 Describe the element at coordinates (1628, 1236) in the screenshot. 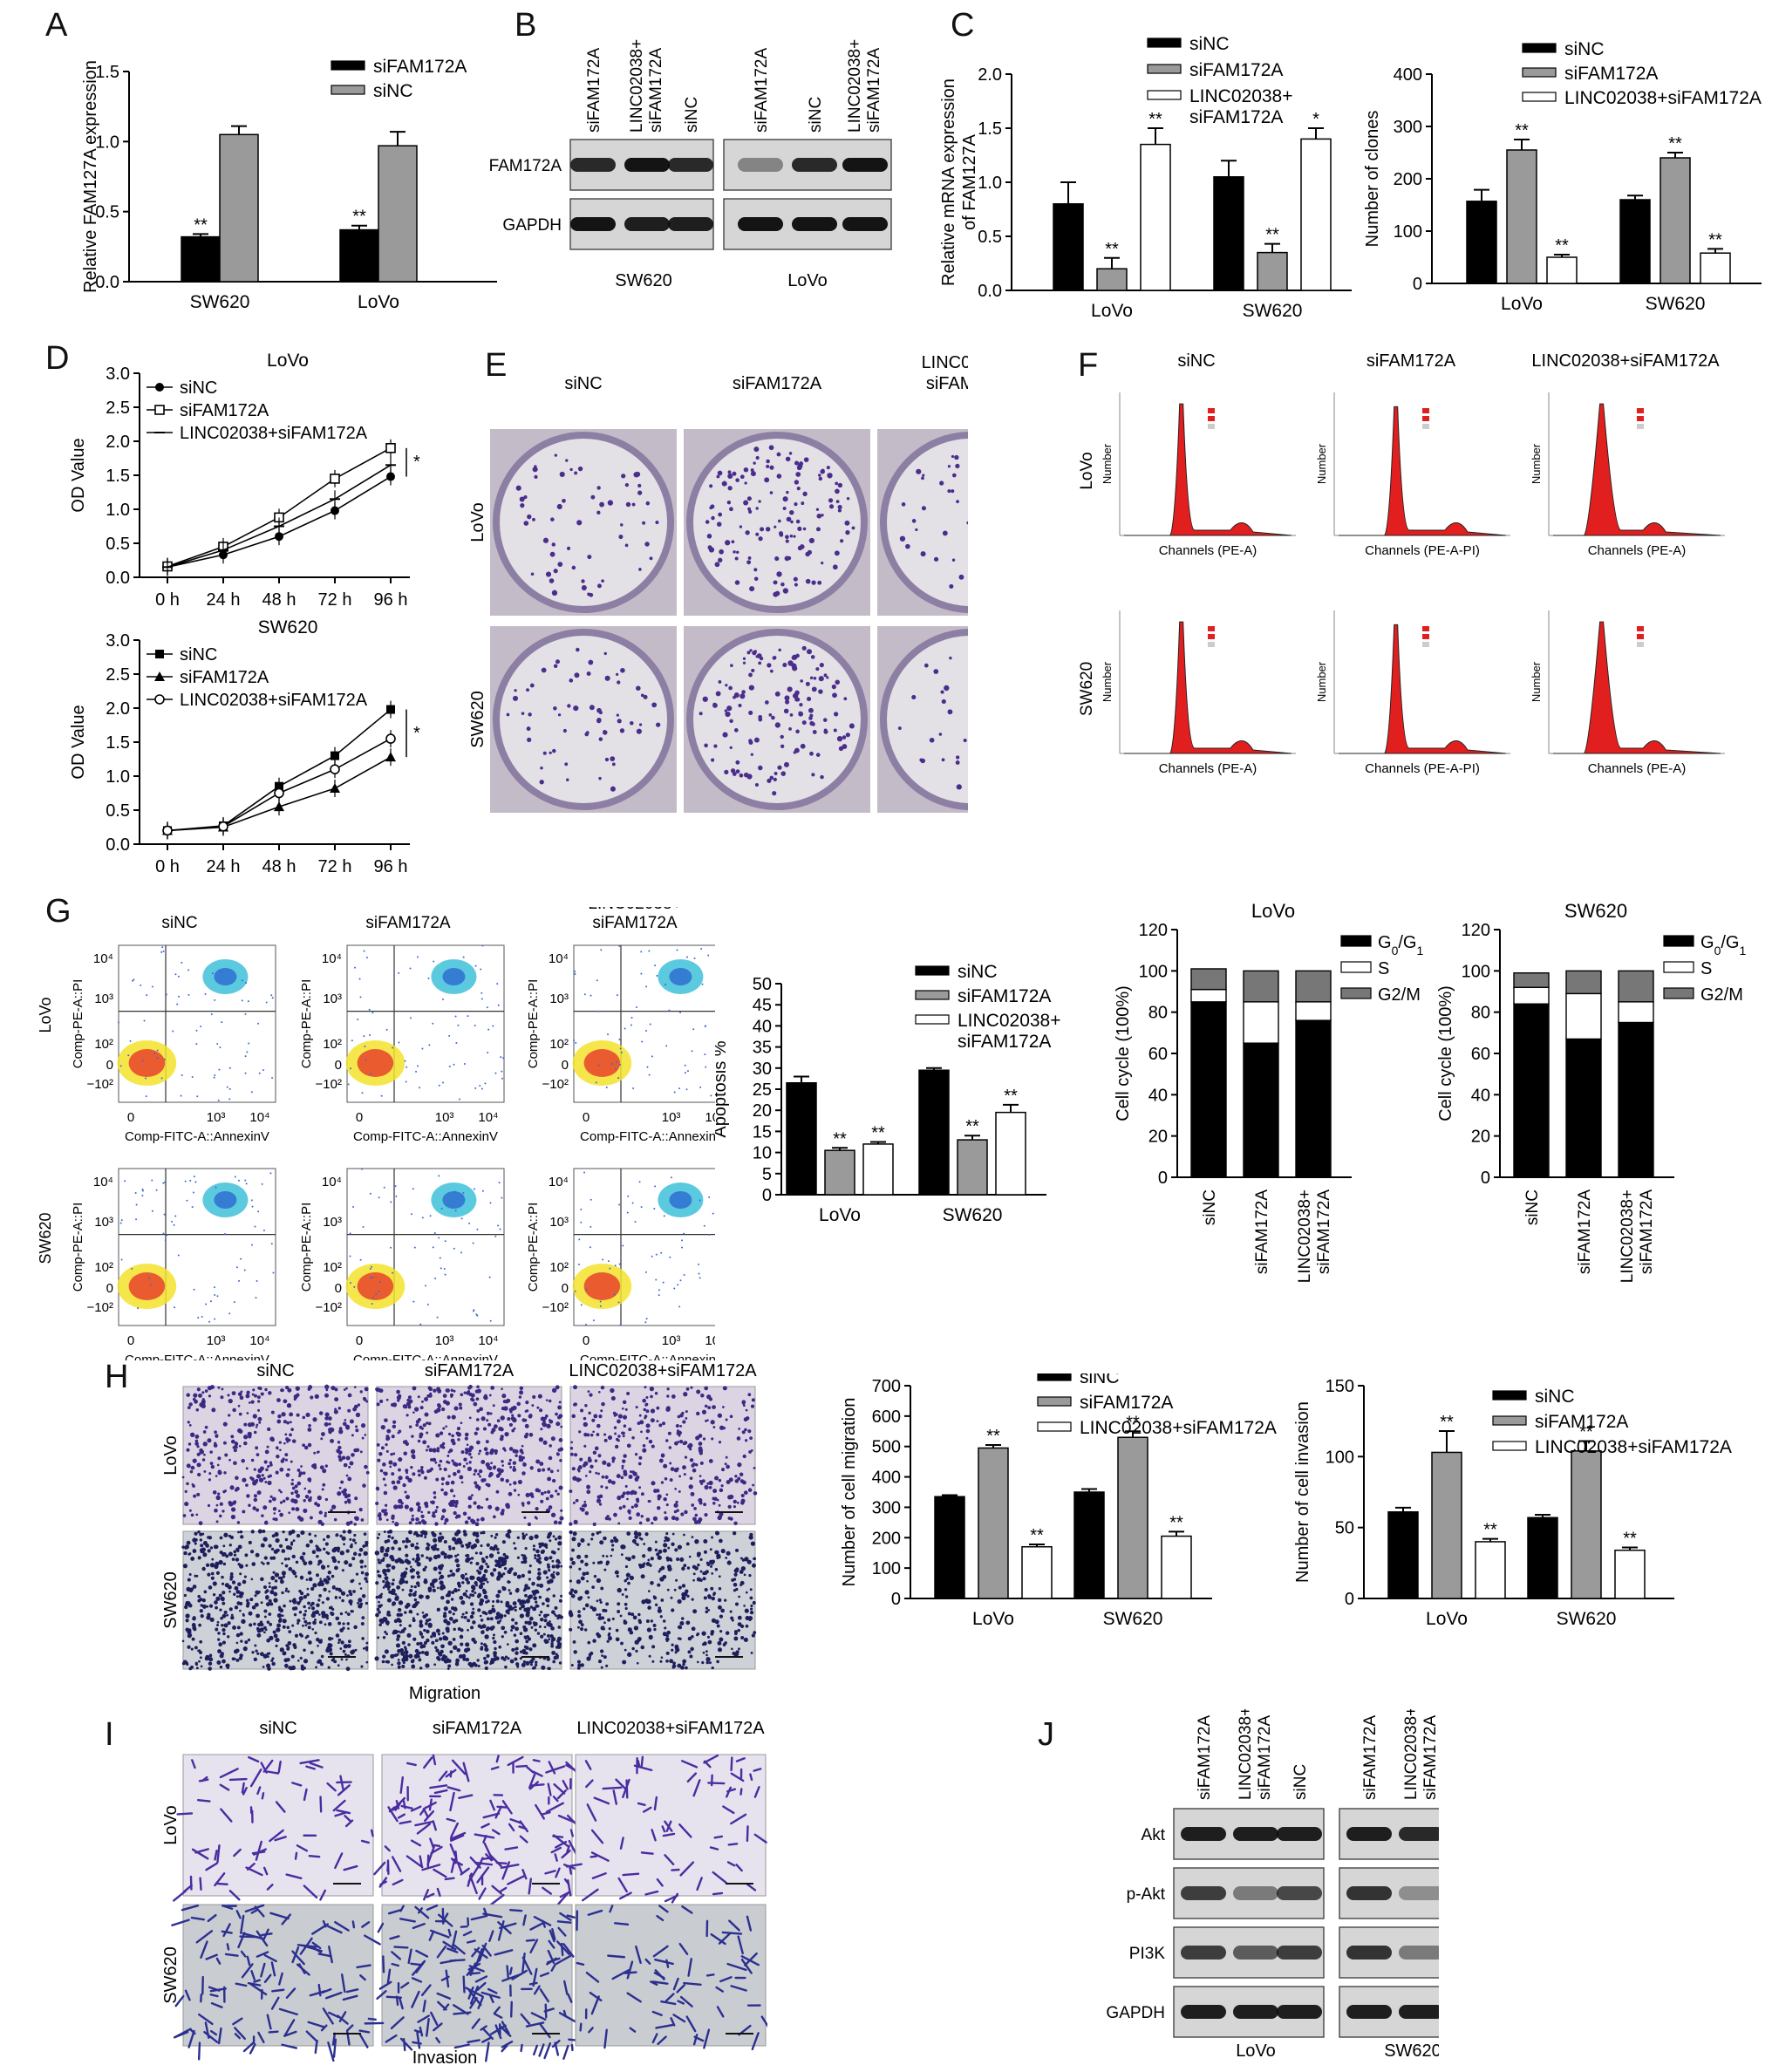

I see `category-label-linc02038-sifam172a: LINC02038+` at that location.